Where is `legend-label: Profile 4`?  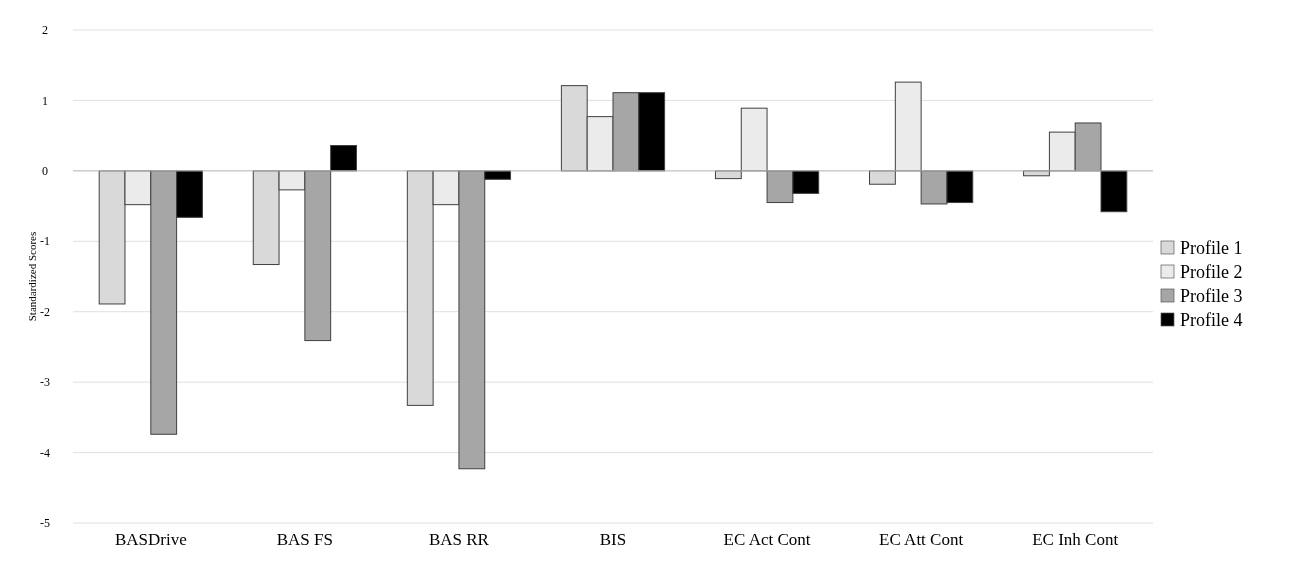
legend-label: Profile 4 is located at coordinates (1211, 320).